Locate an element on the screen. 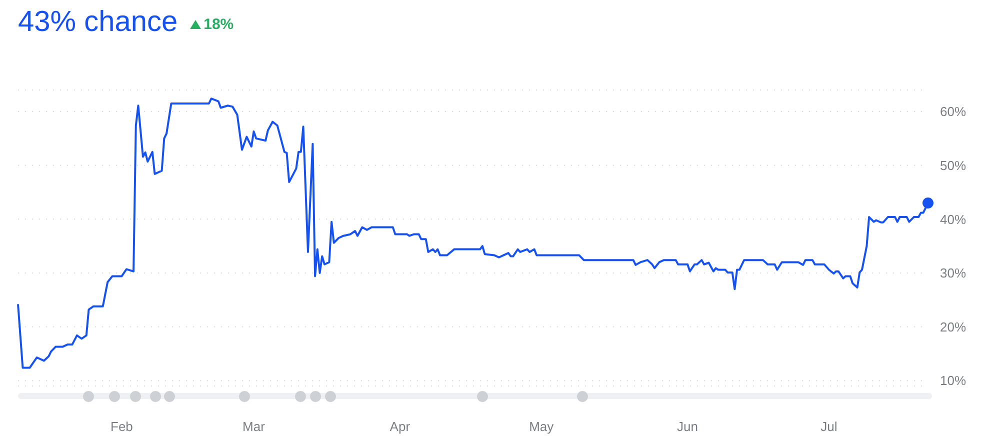  y-tick-label: 40% is located at coordinates (953, 219).